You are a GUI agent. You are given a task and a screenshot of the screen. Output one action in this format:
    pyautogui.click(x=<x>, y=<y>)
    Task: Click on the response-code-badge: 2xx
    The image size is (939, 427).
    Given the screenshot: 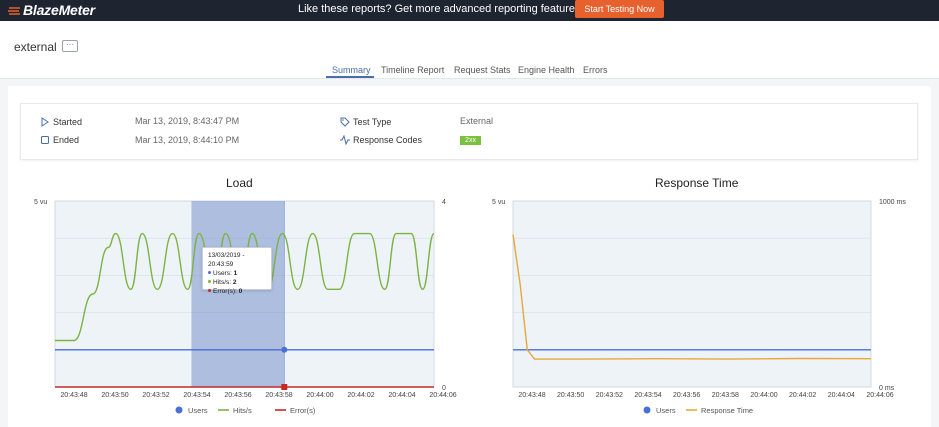 What is the action you would take?
    pyautogui.click(x=470, y=140)
    